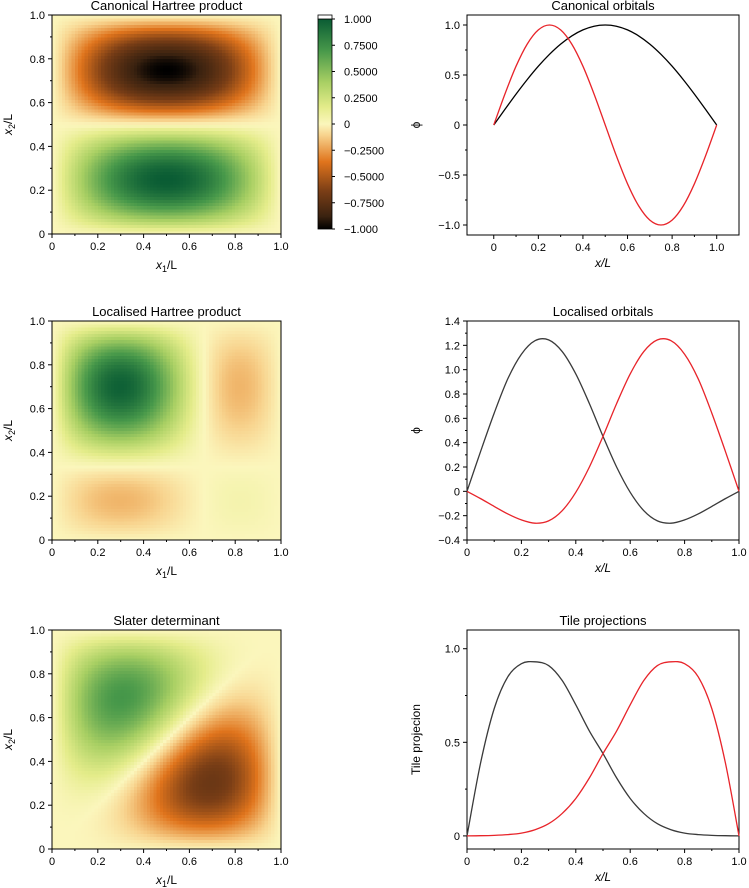  Describe the element at coordinates (280, 247) in the screenshot. I see `x-tick-label: 1.0` at that location.